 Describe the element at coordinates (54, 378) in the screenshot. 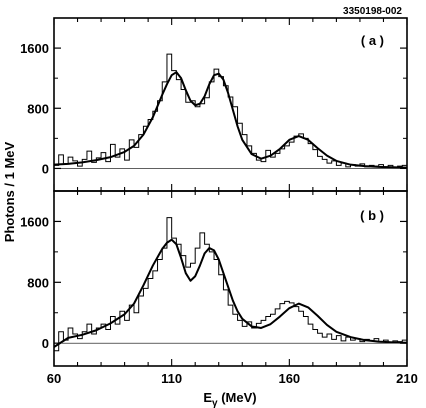

I see `x-tick-label: 60` at that location.